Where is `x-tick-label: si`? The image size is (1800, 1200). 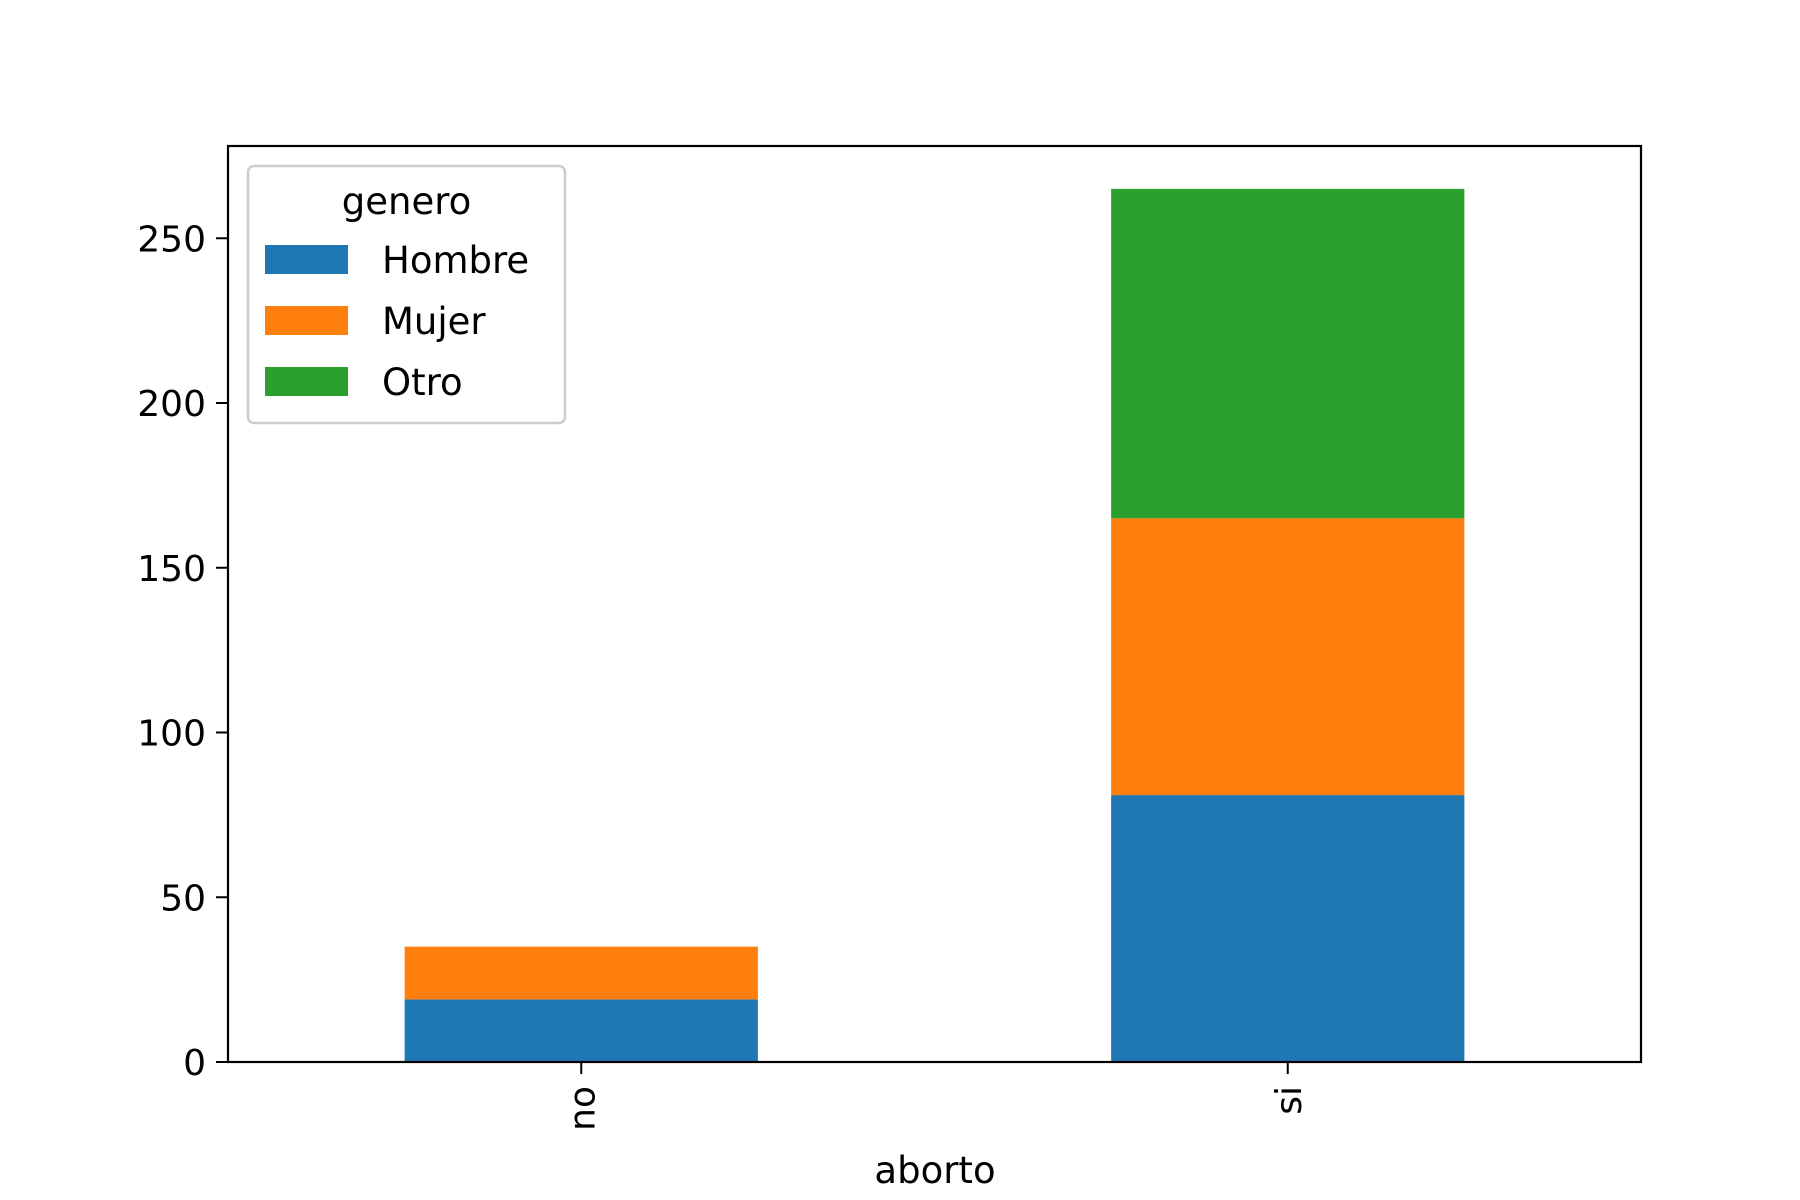
x-tick-label: si is located at coordinates (1289, 1100).